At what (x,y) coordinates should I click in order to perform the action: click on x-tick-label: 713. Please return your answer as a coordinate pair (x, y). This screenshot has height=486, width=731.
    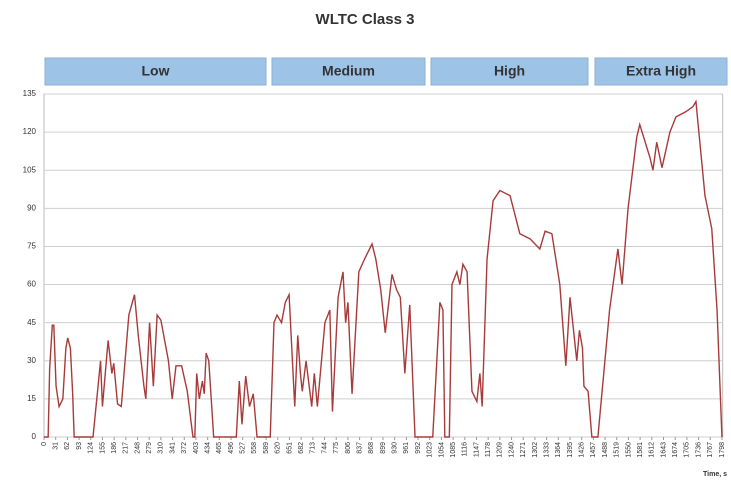
    Looking at the image, I should click on (313, 448).